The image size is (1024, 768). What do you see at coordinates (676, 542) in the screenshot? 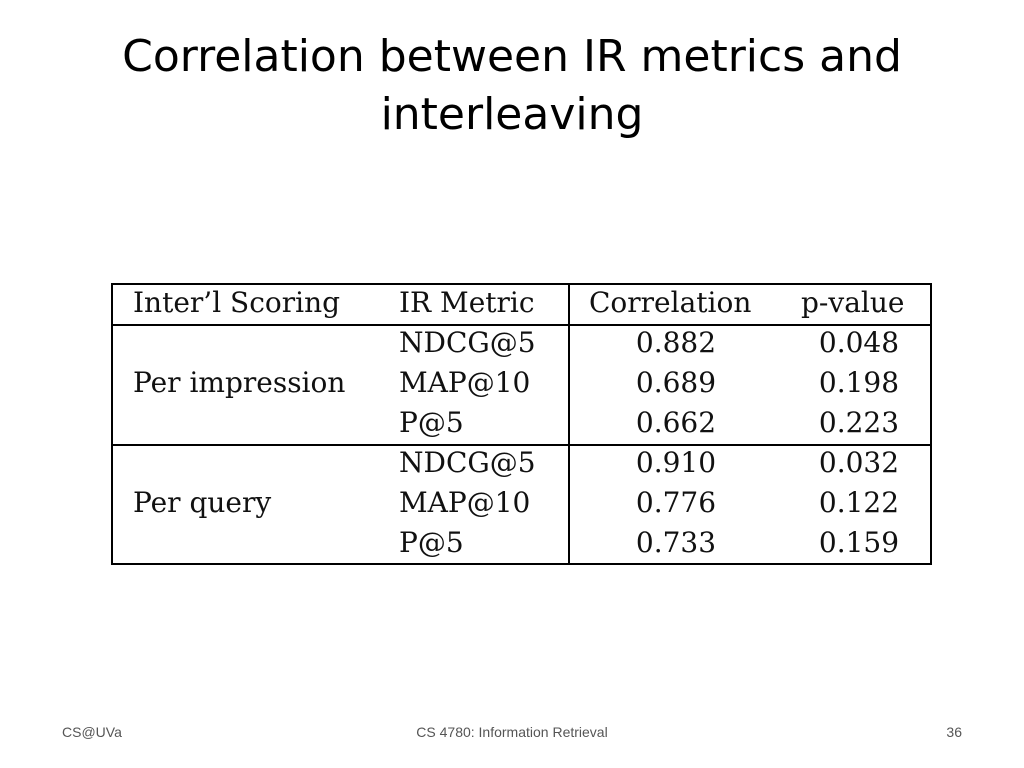
I see `table-cell-correlation: 0.733` at bounding box center [676, 542].